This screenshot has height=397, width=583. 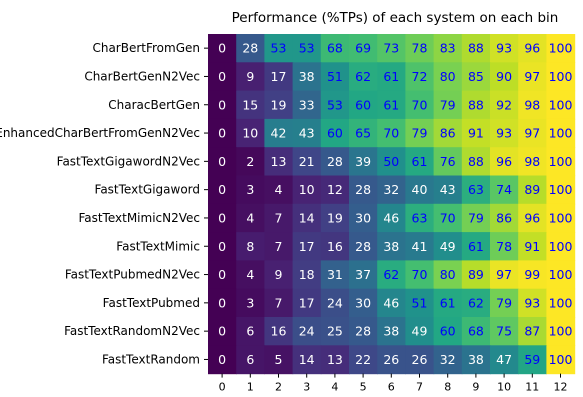 What do you see at coordinates (532, 48) in the screenshot?
I see `cell-value-label: 96` at bounding box center [532, 48].